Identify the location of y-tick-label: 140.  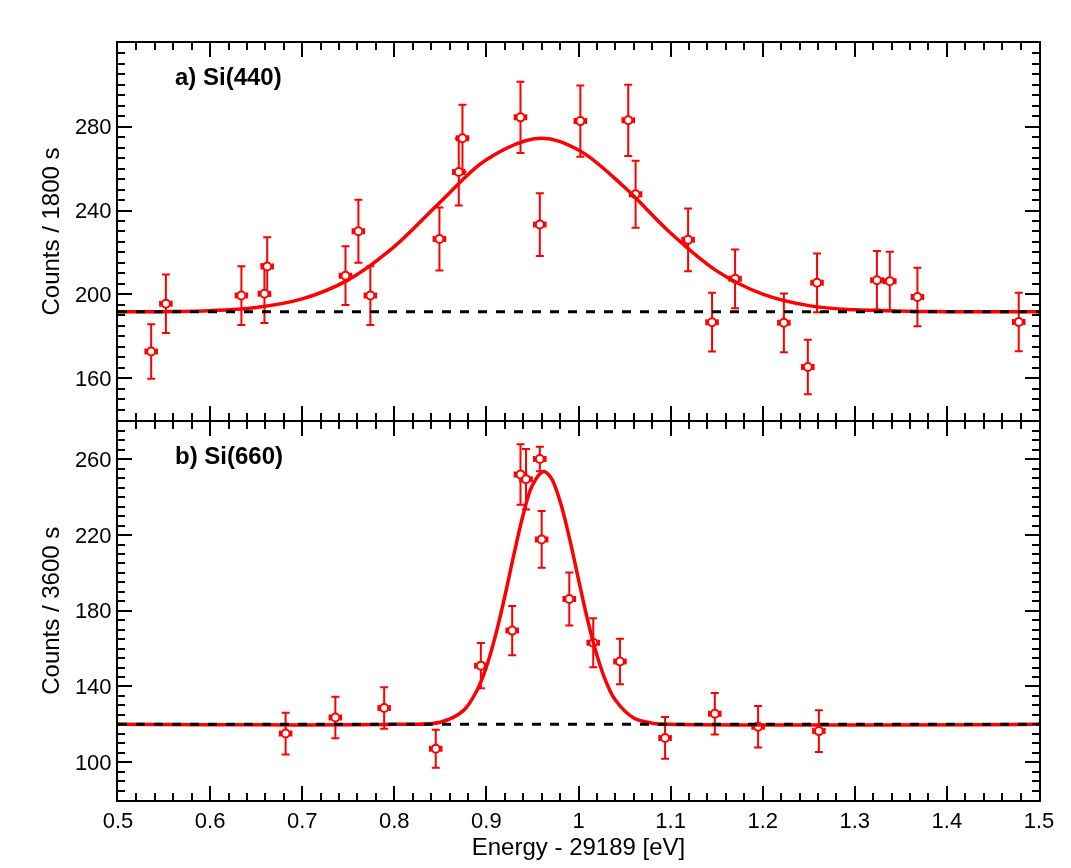
(93, 687).